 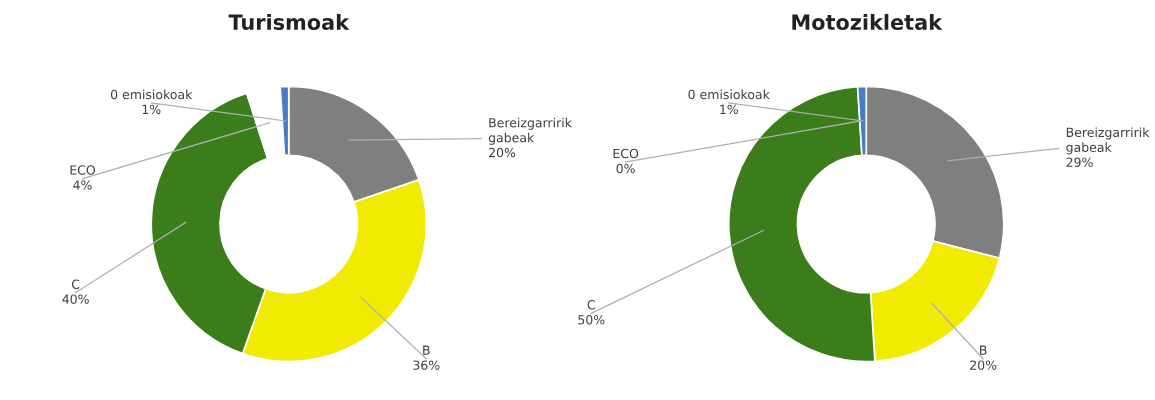 What do you see at coordinates (82, 185) in the screenshot?
I see `data-label: 4%` at bounding box center [82, 185].